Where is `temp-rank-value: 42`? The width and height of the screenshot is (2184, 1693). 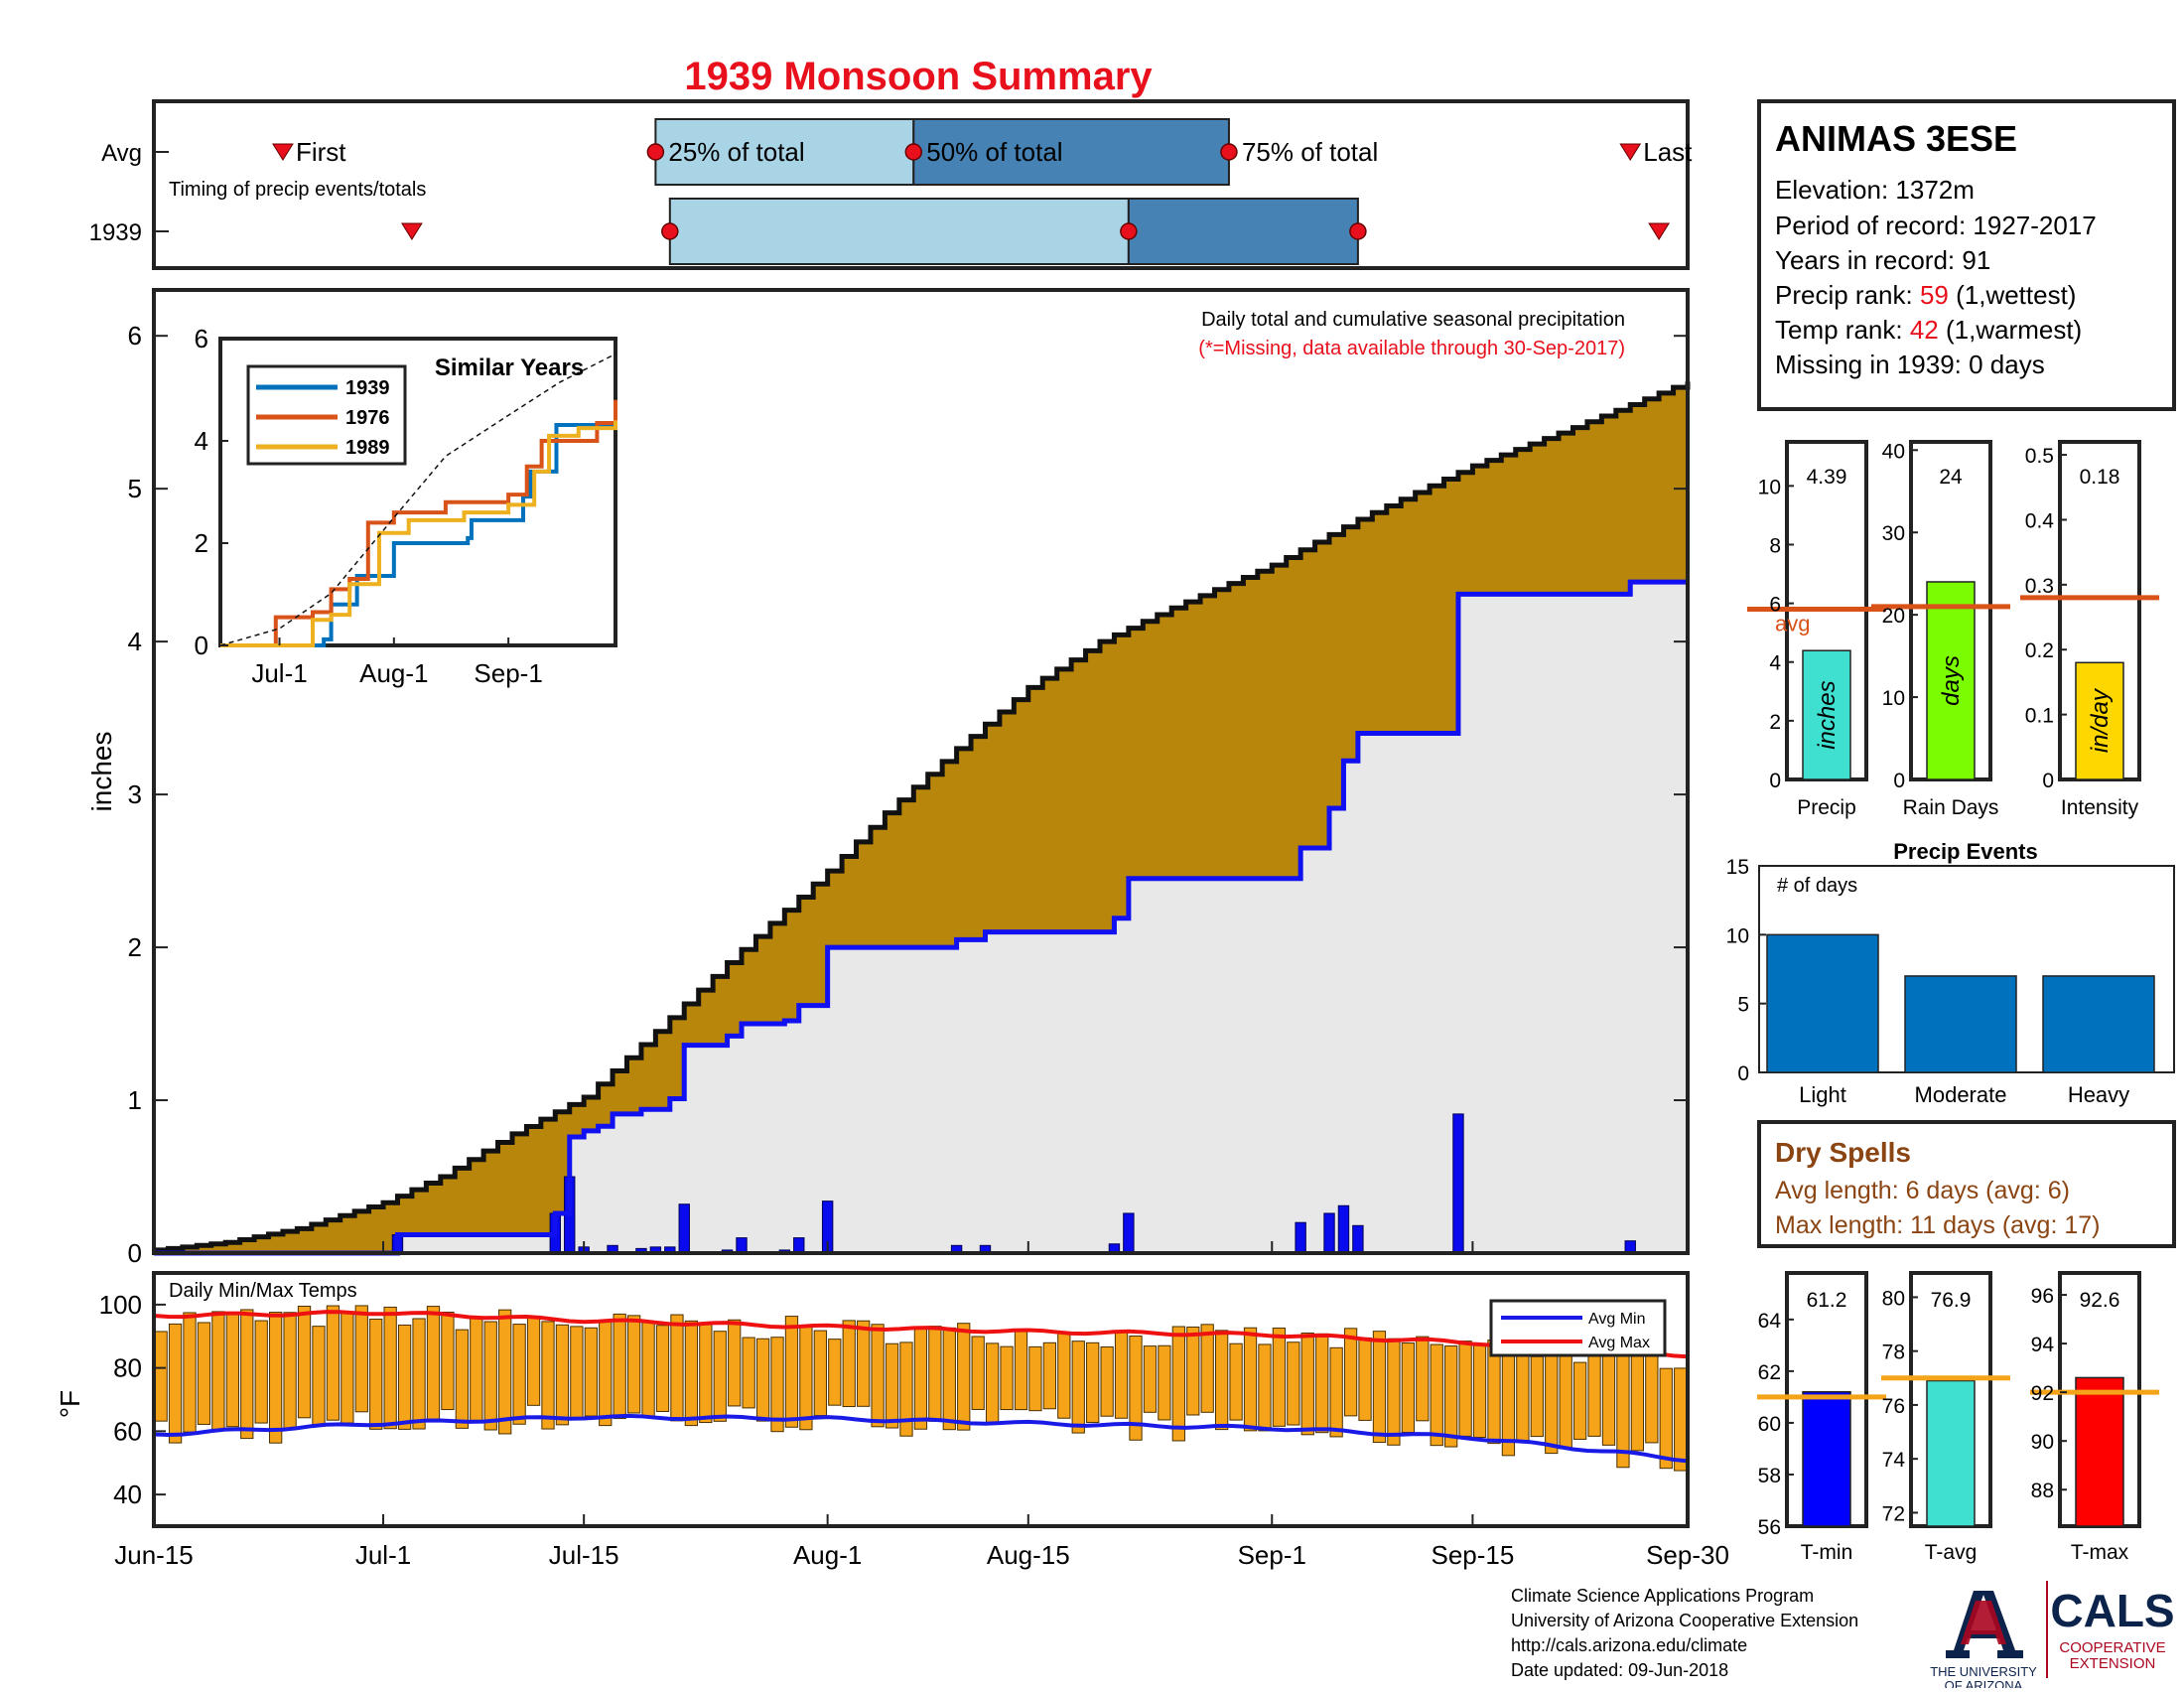
temp-rank-value: 42 is located at coordinates (1924, 330).